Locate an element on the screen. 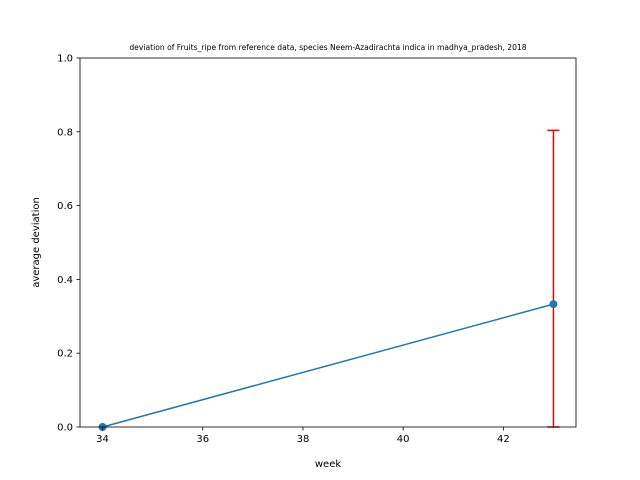 This screenshot has width=640, height=480. x-tick-label: 42 is located at coordinates (503, 439).